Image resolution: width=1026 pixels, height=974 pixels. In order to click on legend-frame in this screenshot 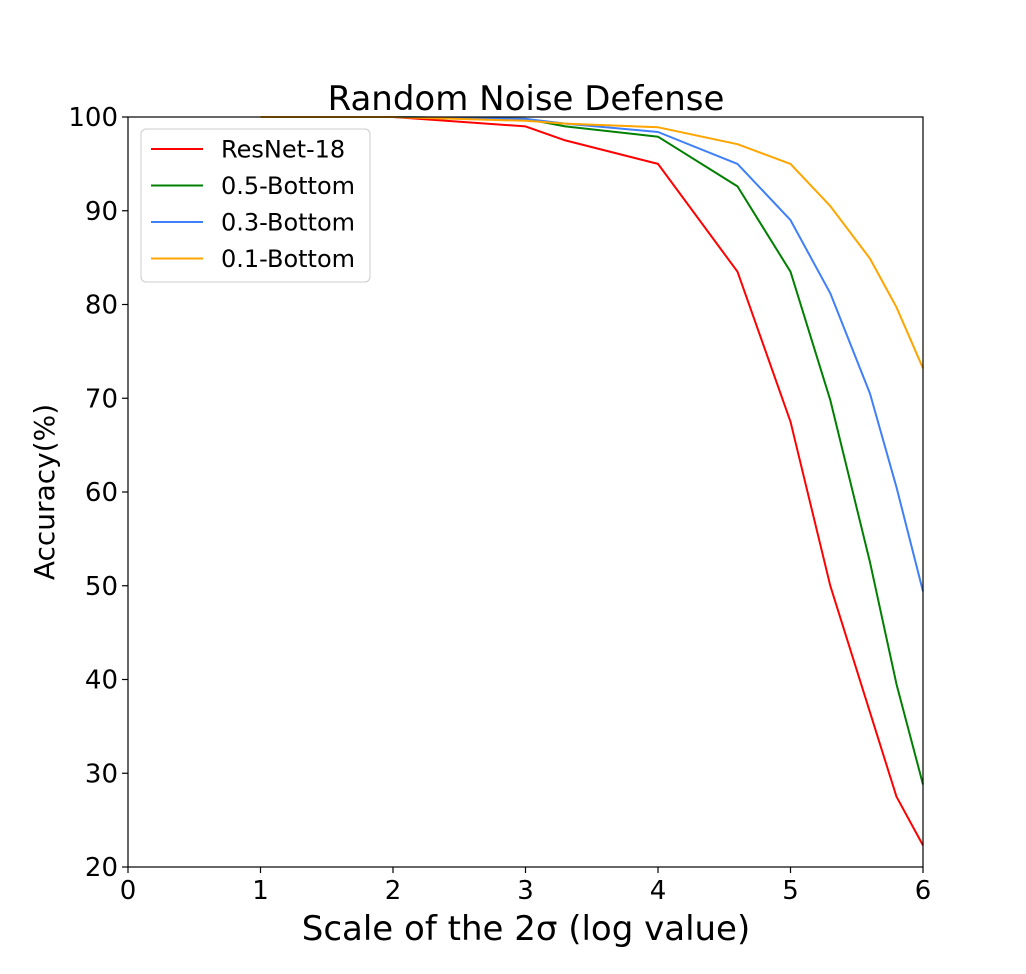, I will do `click(255, 205)`.